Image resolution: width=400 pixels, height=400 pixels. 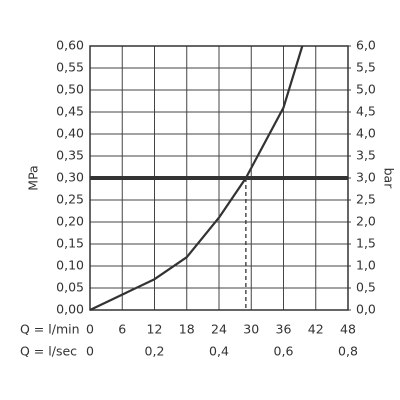 I want to click on x2-tick-label: 0,4, so click(x=219, y=351).